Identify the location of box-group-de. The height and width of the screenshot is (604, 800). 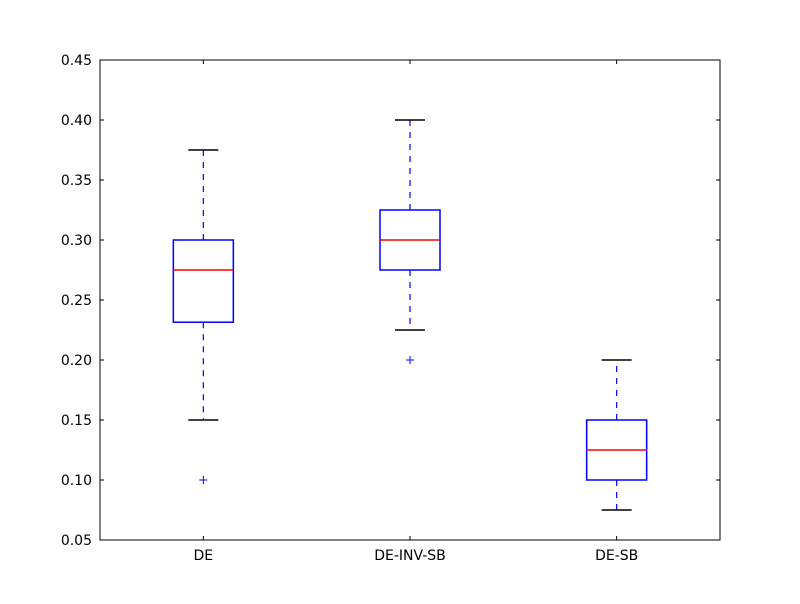
(203, 316).